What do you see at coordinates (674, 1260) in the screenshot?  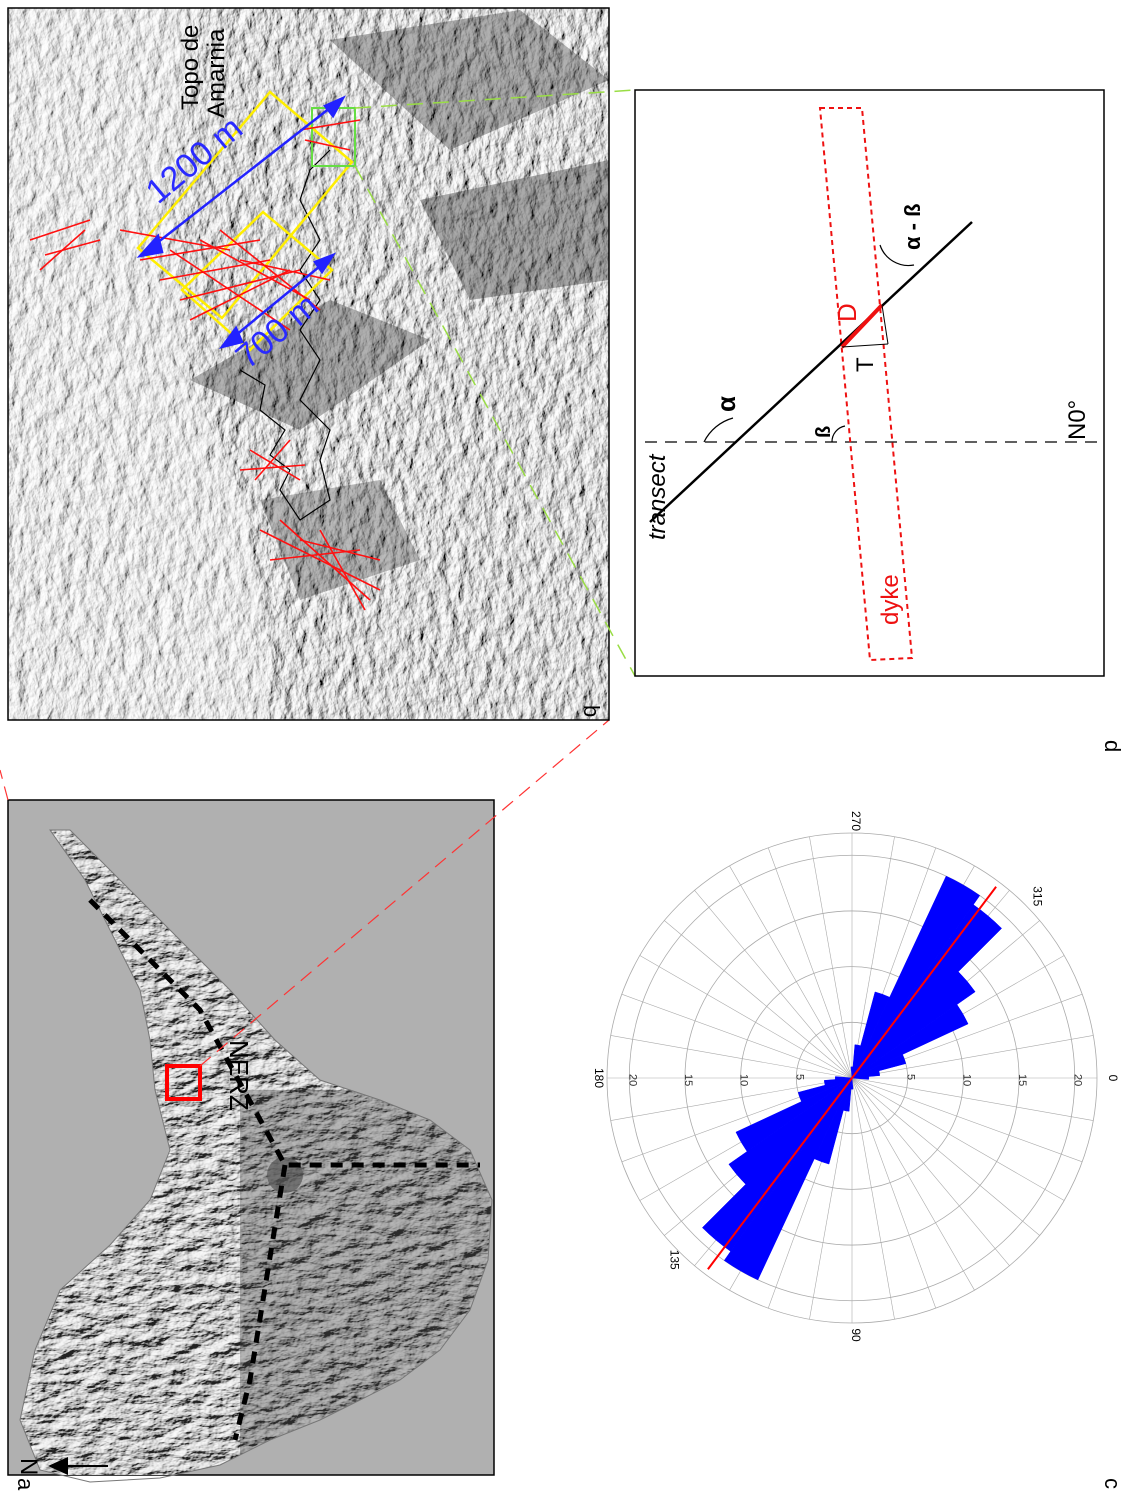 I see `rose-direction-label-se: 135` at bounding box center [674, 1260].